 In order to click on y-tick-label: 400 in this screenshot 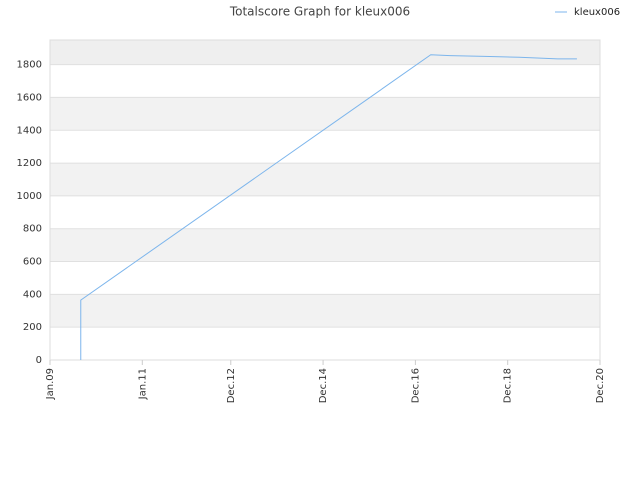, I will do `click(32, 294)`.